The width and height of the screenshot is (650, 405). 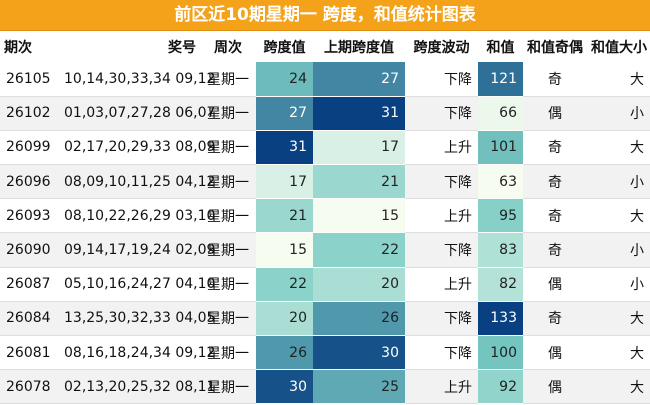 I want to click on cell-prev-kuadu: 15, so click(x=359, y=216).